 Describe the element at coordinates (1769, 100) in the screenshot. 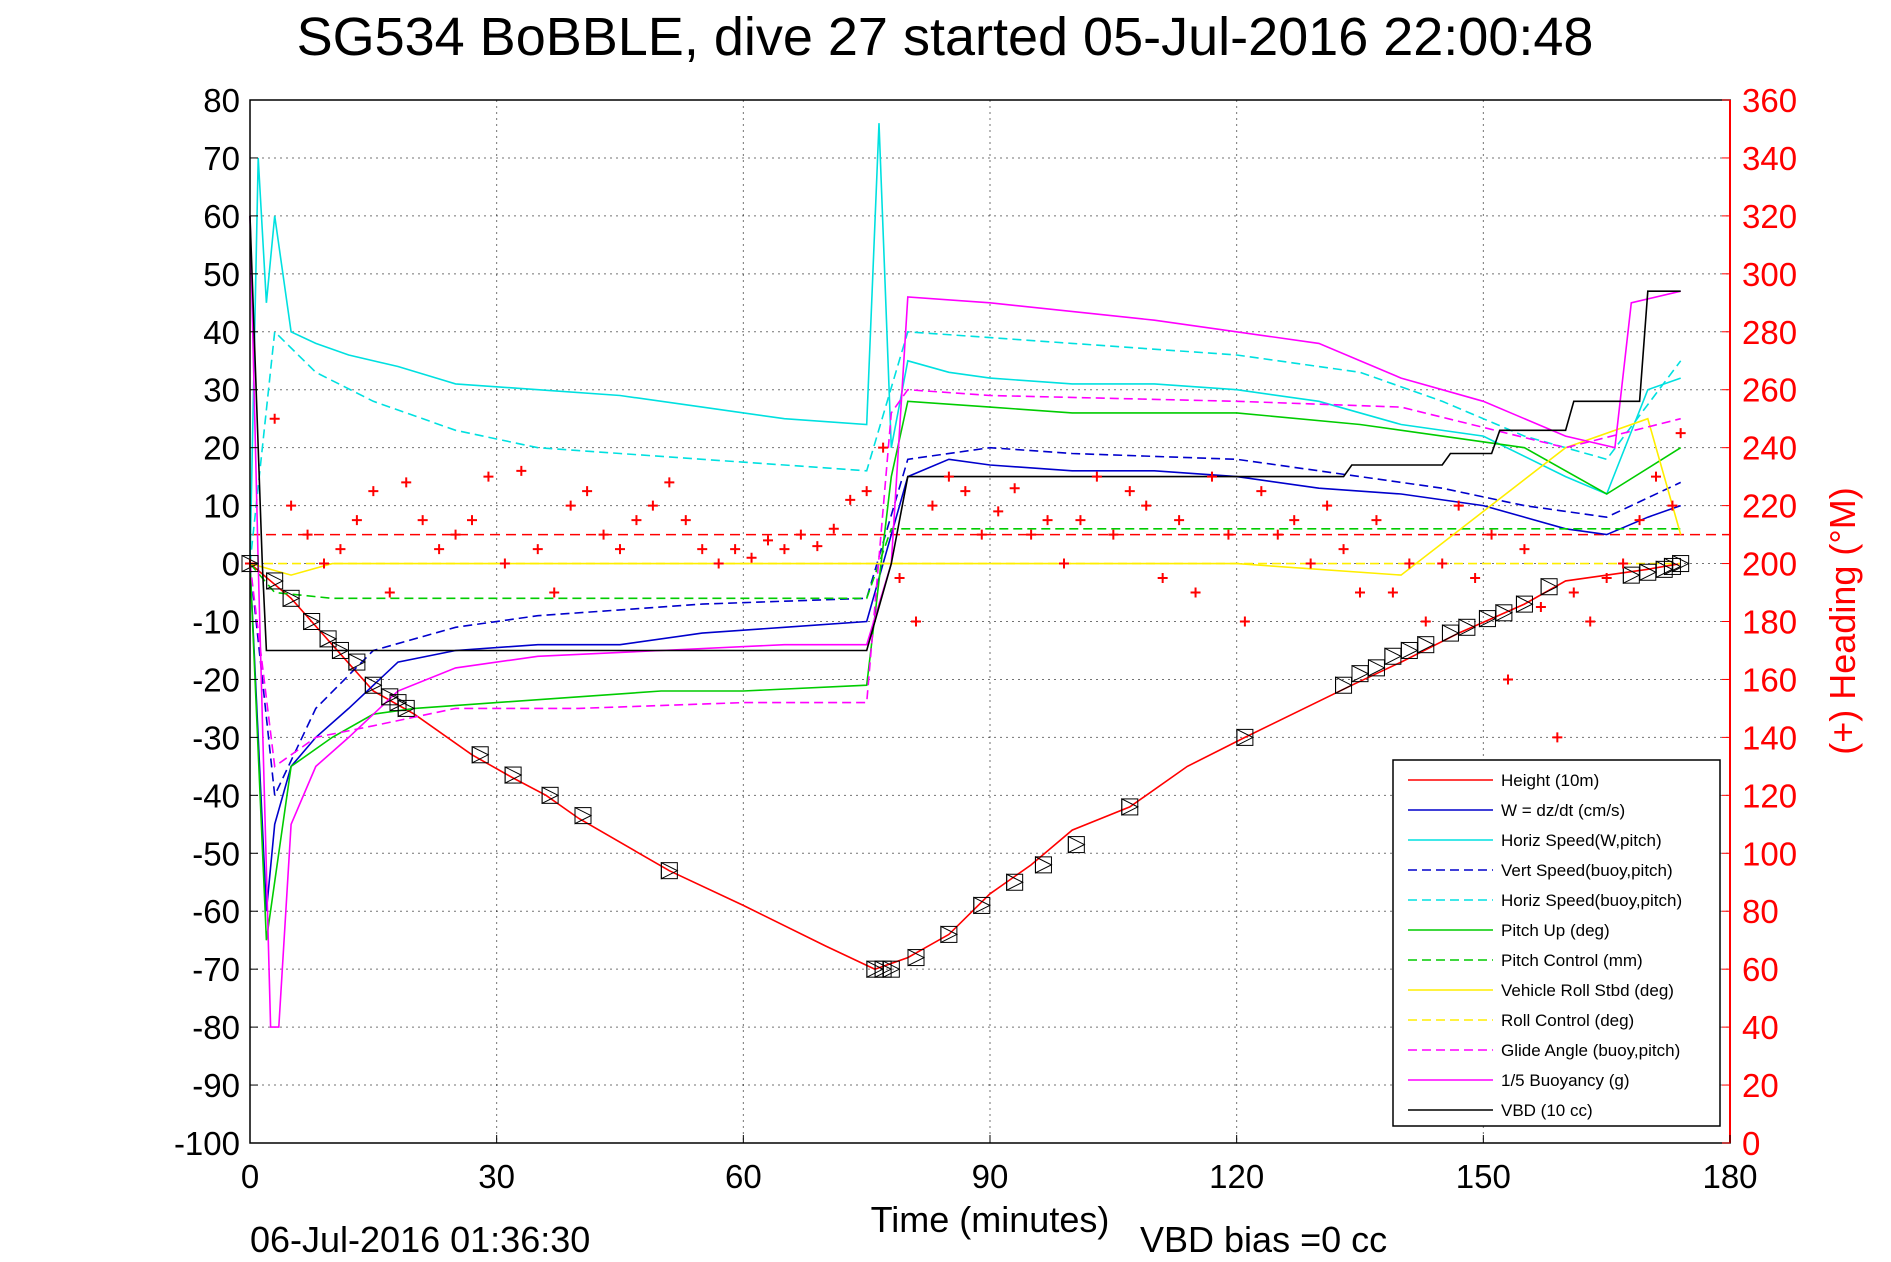

I see `y-tick-label-right: 360` at that location.